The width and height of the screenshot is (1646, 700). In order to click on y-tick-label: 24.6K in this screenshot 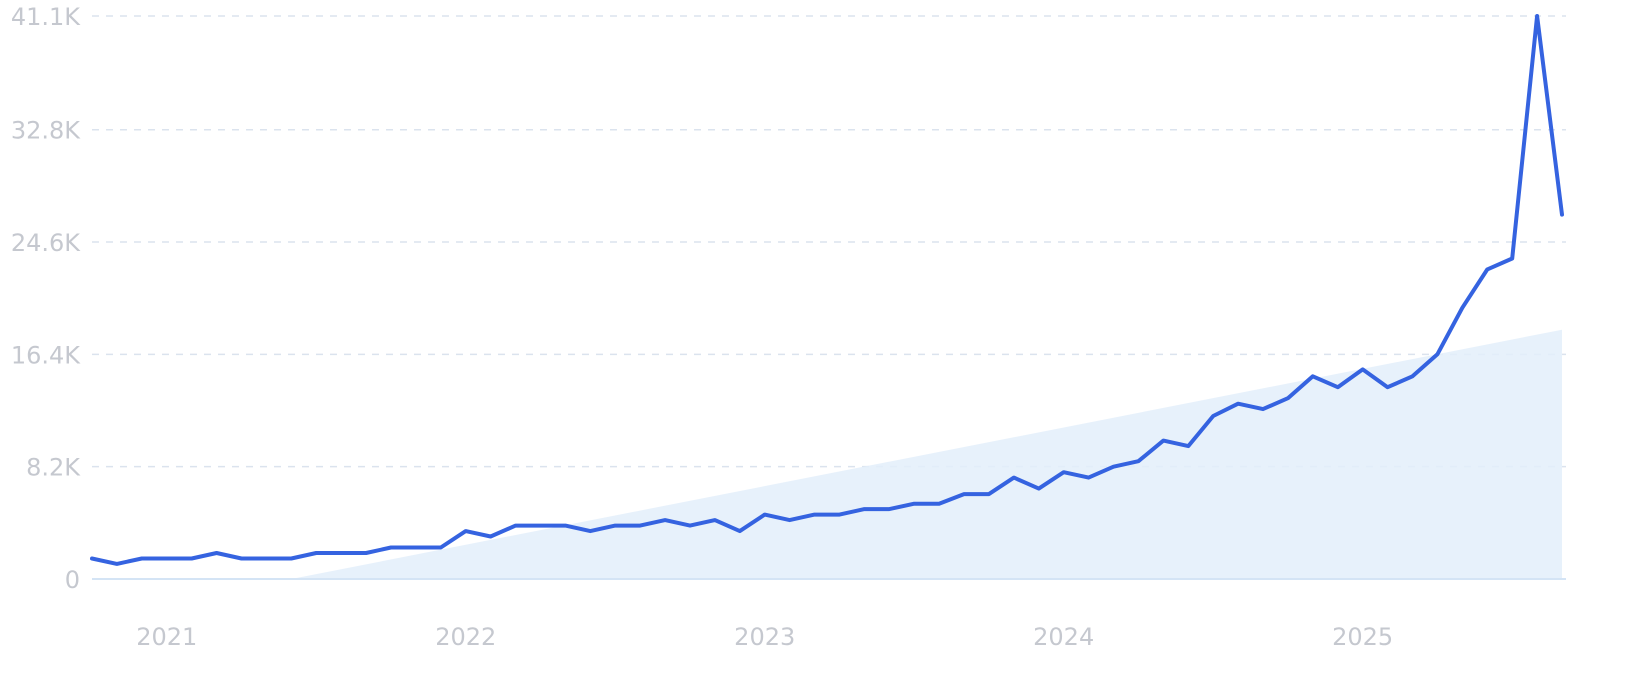, I will do `click(46, 243)`.